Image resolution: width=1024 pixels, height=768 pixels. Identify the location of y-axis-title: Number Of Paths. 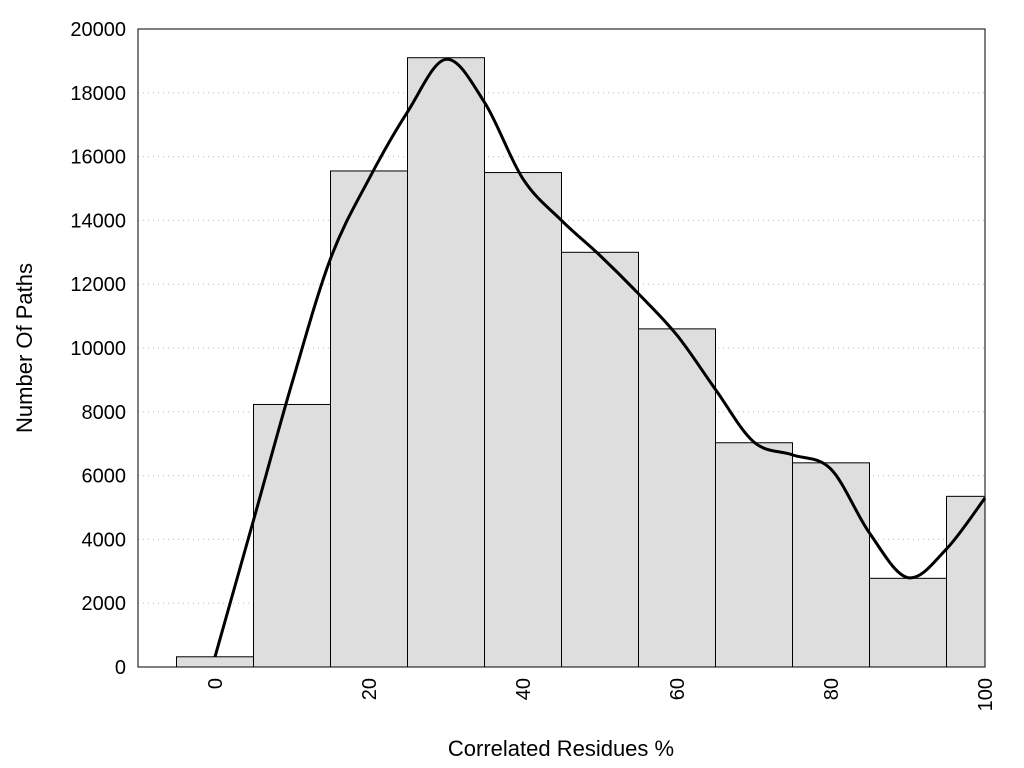
(24, 348).